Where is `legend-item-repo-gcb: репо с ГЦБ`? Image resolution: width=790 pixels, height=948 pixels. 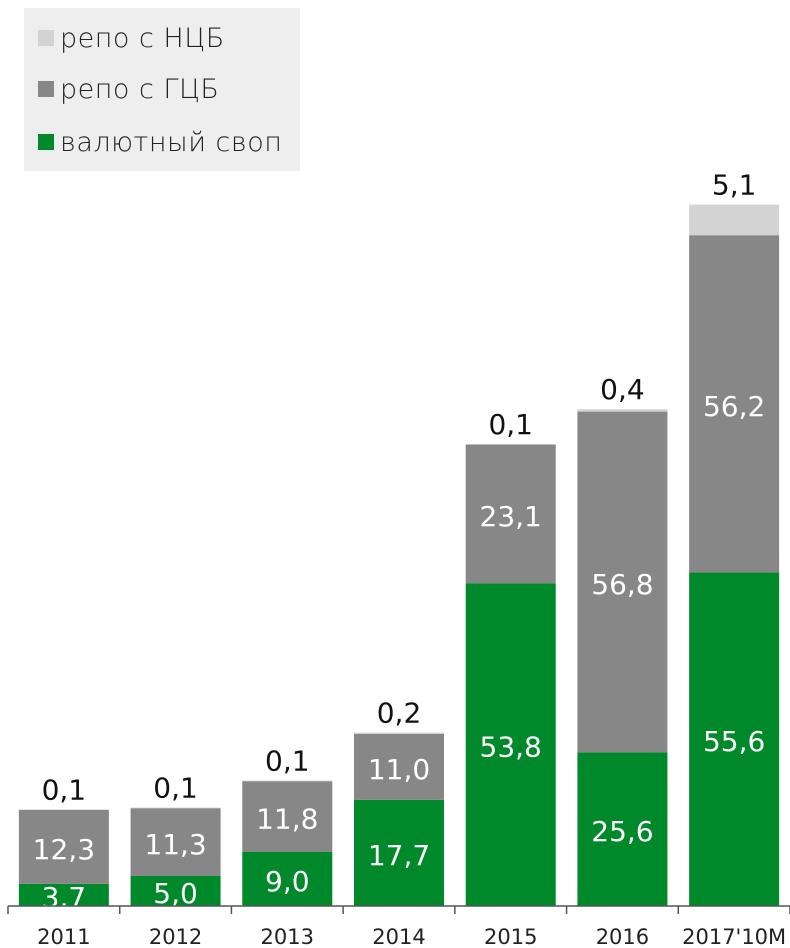
legend-item-repo-gcb: репо с ГЦБ is located at coordinates (128, 89).